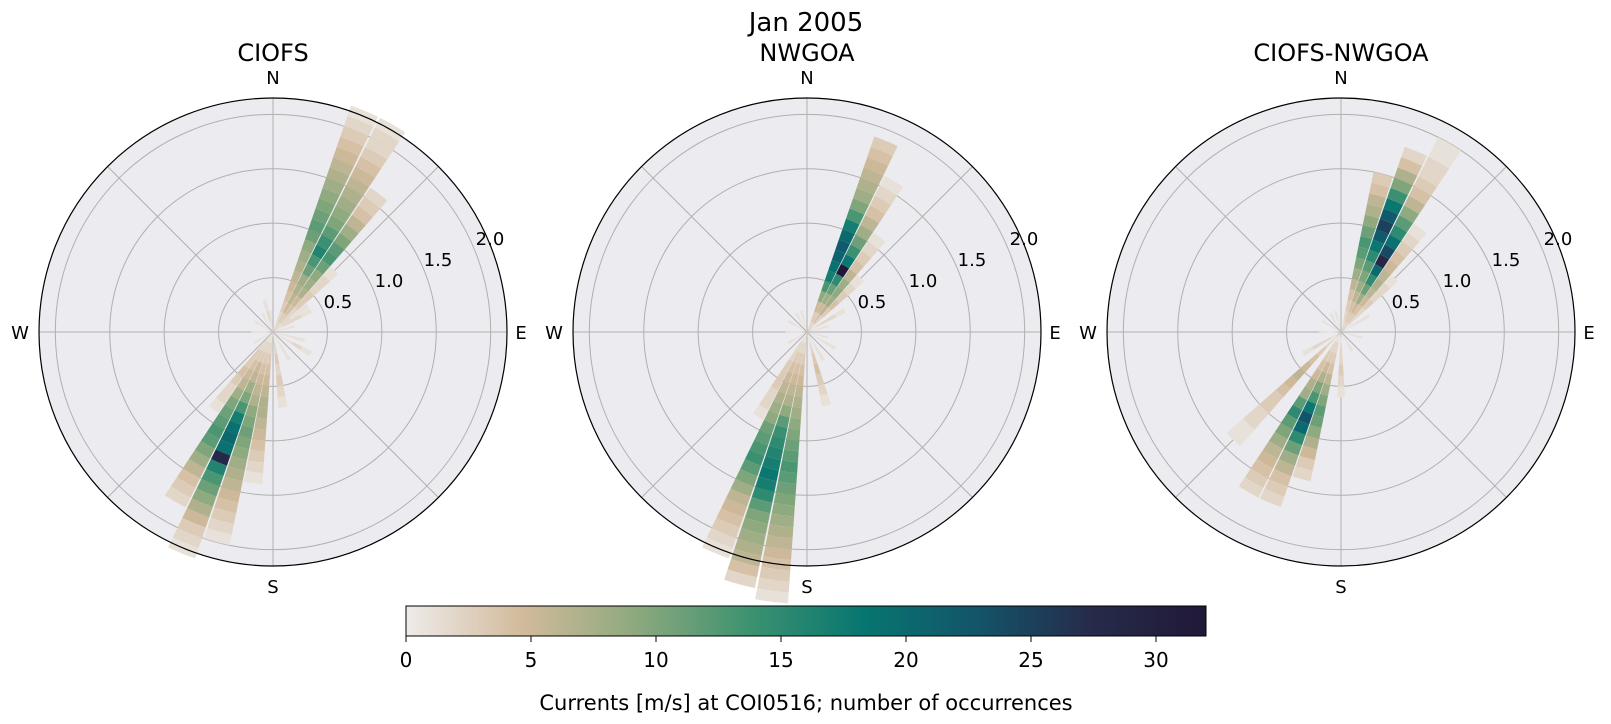  I want to click on colorbar-tick-label: 0, so click(406, 660).